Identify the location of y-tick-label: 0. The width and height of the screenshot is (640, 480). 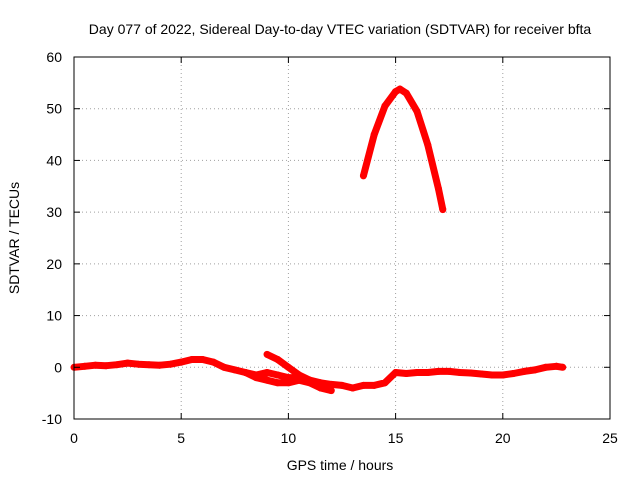
(58, 367).